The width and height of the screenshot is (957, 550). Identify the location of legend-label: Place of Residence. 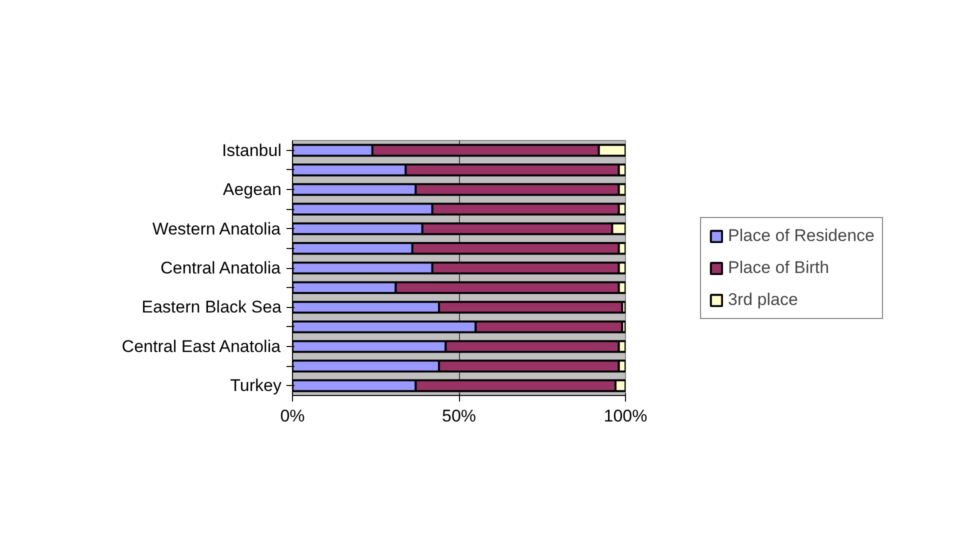
(801, 236).